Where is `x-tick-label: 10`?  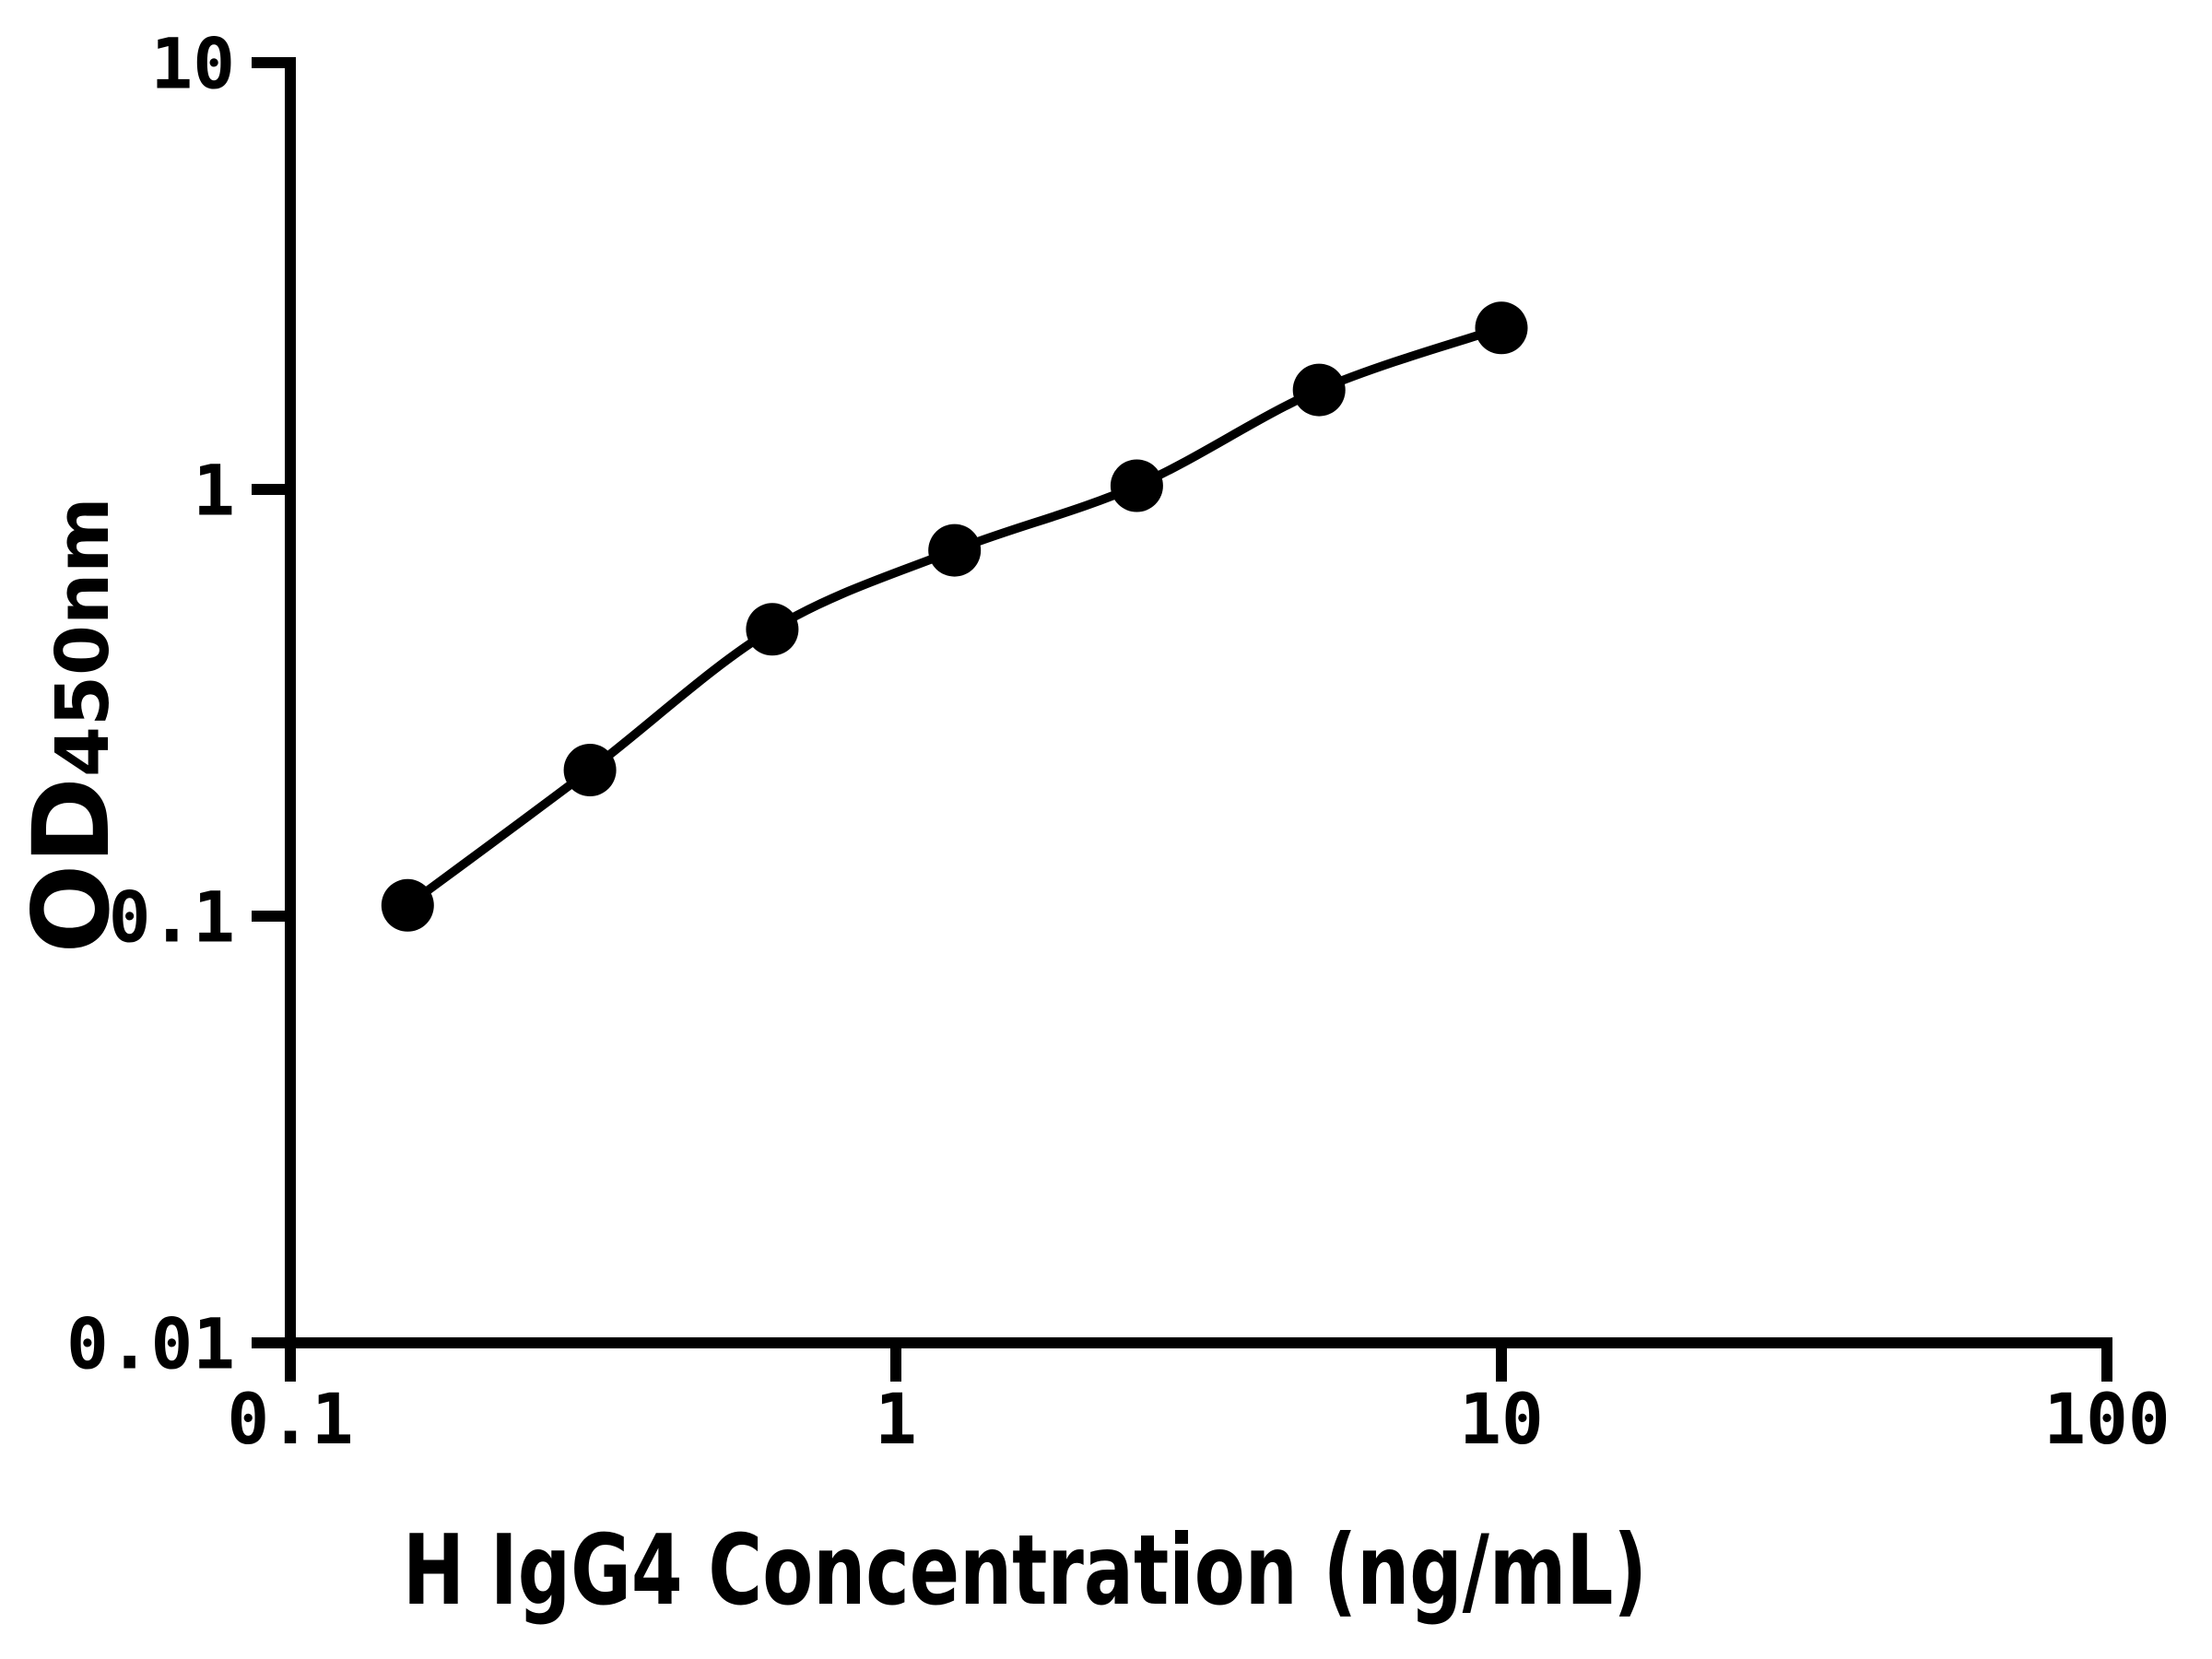
x-tick-label: 10 is located at coordinates (1501, 1419).